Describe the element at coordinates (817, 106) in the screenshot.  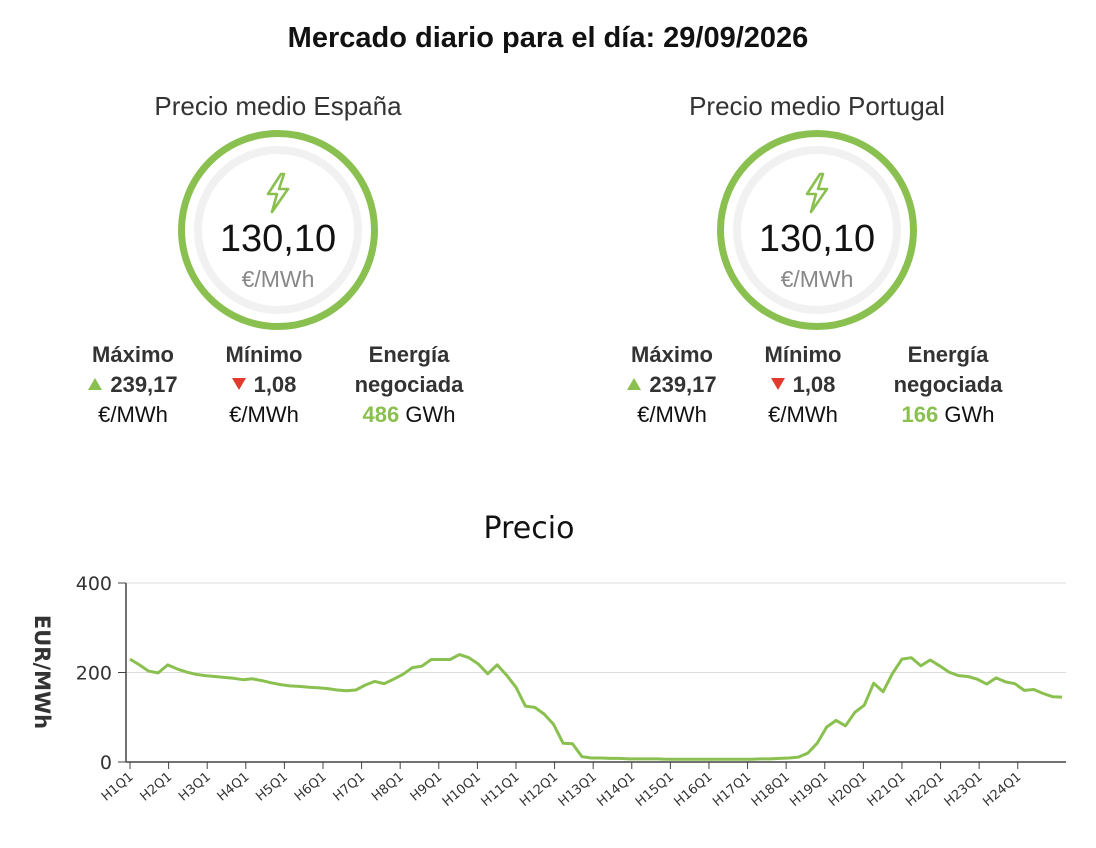
I see `portugal-panel-title: Precio medio Portugal` at that location.